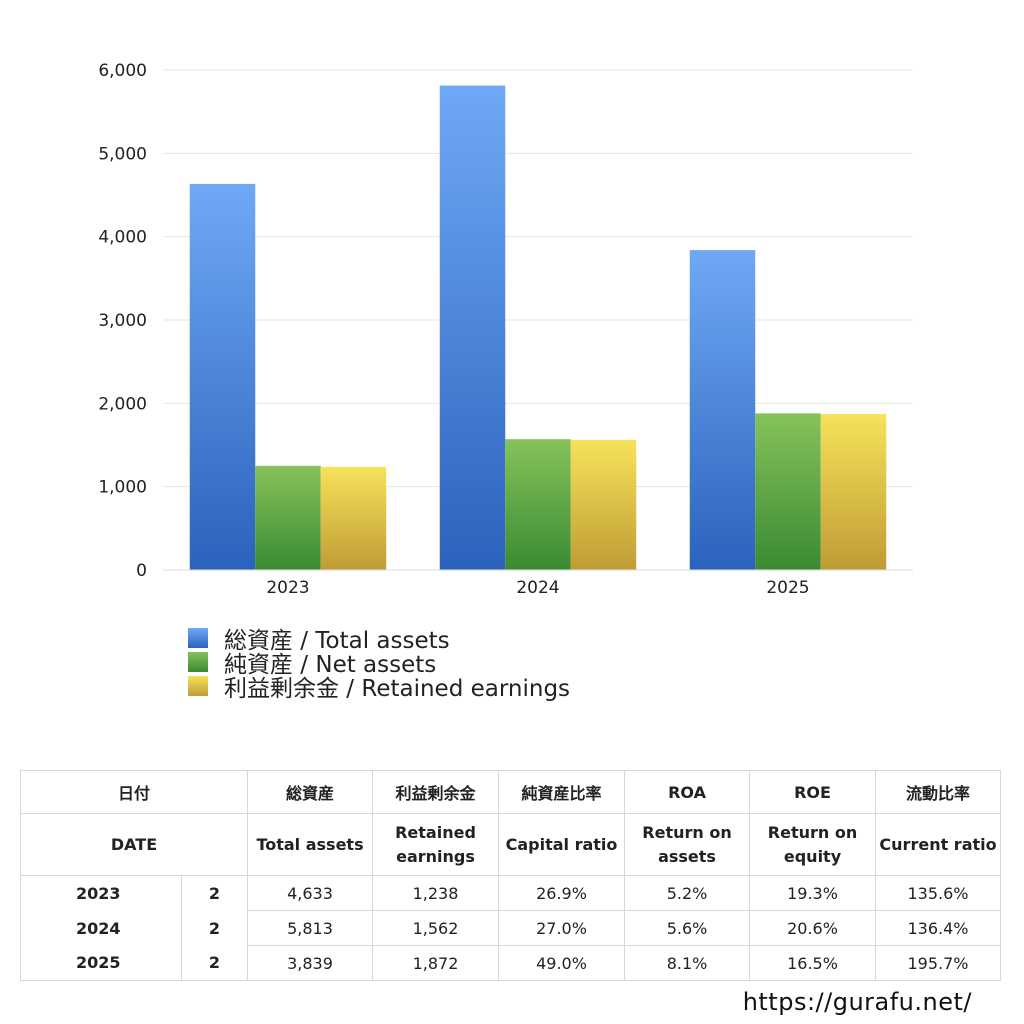 The height and width of the screenshot is (1024, 1024). What do you see at coordinates (813, 893) in the screenshot?
I see `cell-roe: 19.3%` at bounding box center [813, 893].